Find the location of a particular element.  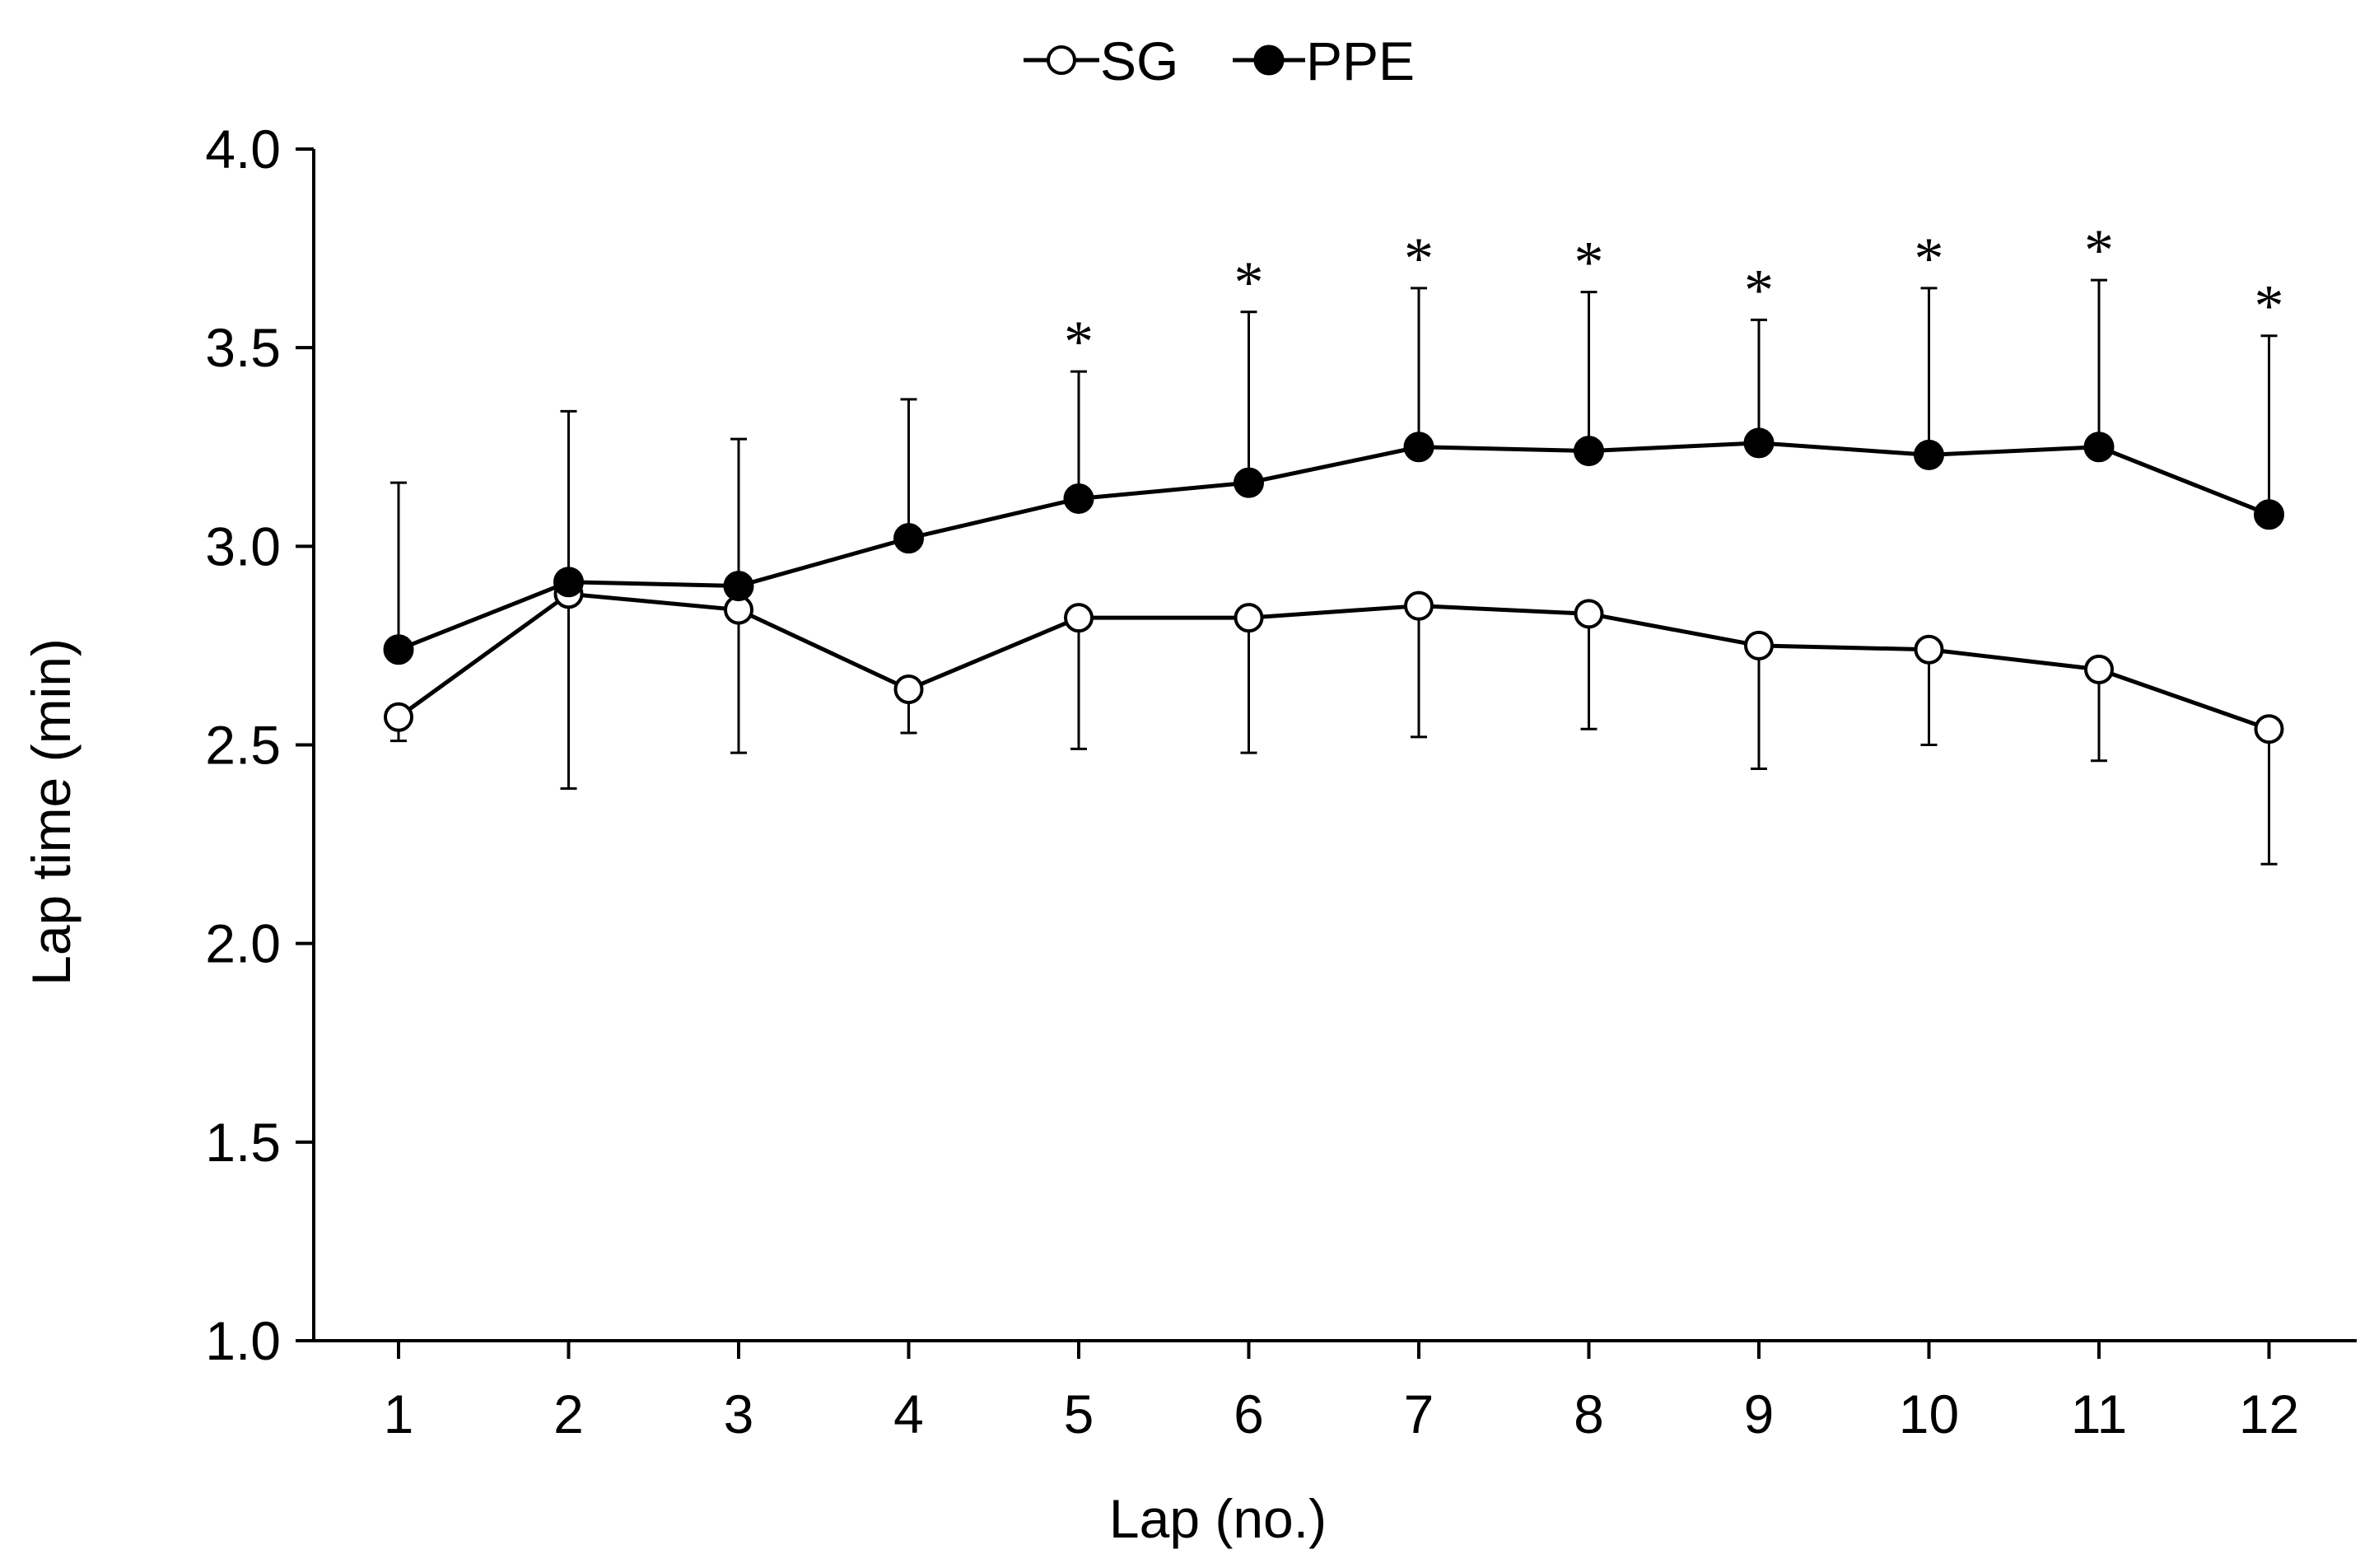

y-tick-label: 1.5 is located at coordinates (243, 1142).